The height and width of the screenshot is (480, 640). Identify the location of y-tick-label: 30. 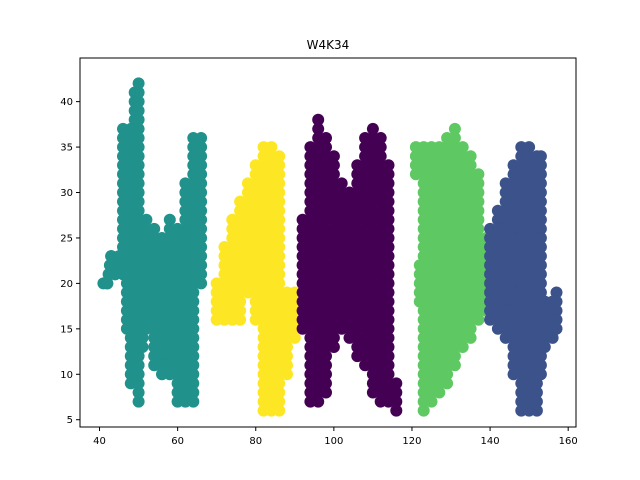
(66, 193).